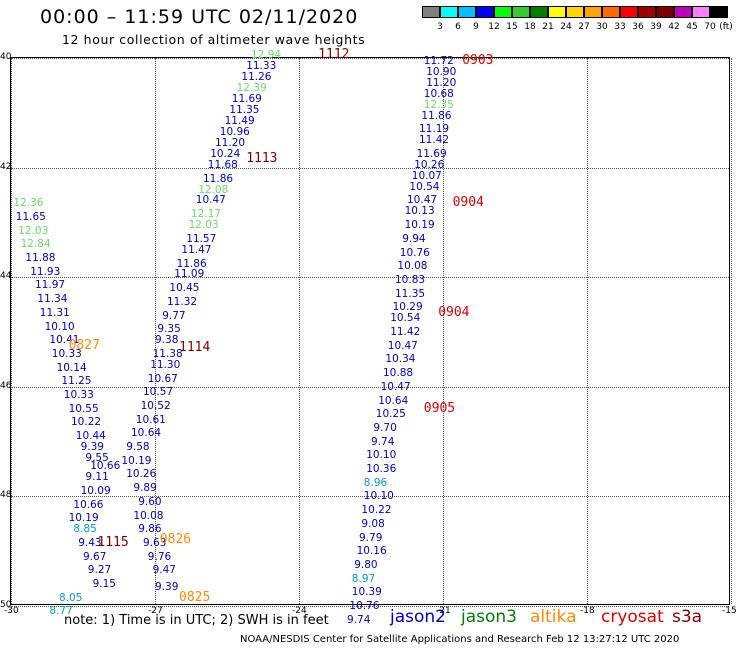 The height and width of the screenshot is (650, 740). What do you see at coordinates (407, 307) in the screenshot?
I see `wave-height-value: 10.29` at bounding box center [407, 307].